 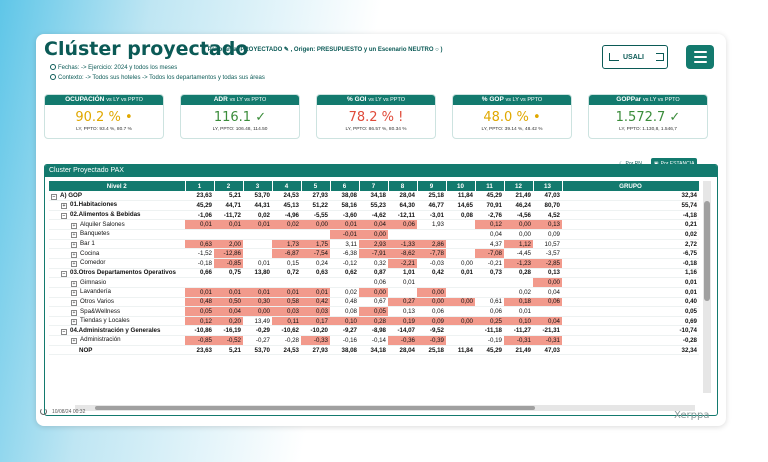 I want to click on table-cell: 0,06, so click(x=431, y=311).